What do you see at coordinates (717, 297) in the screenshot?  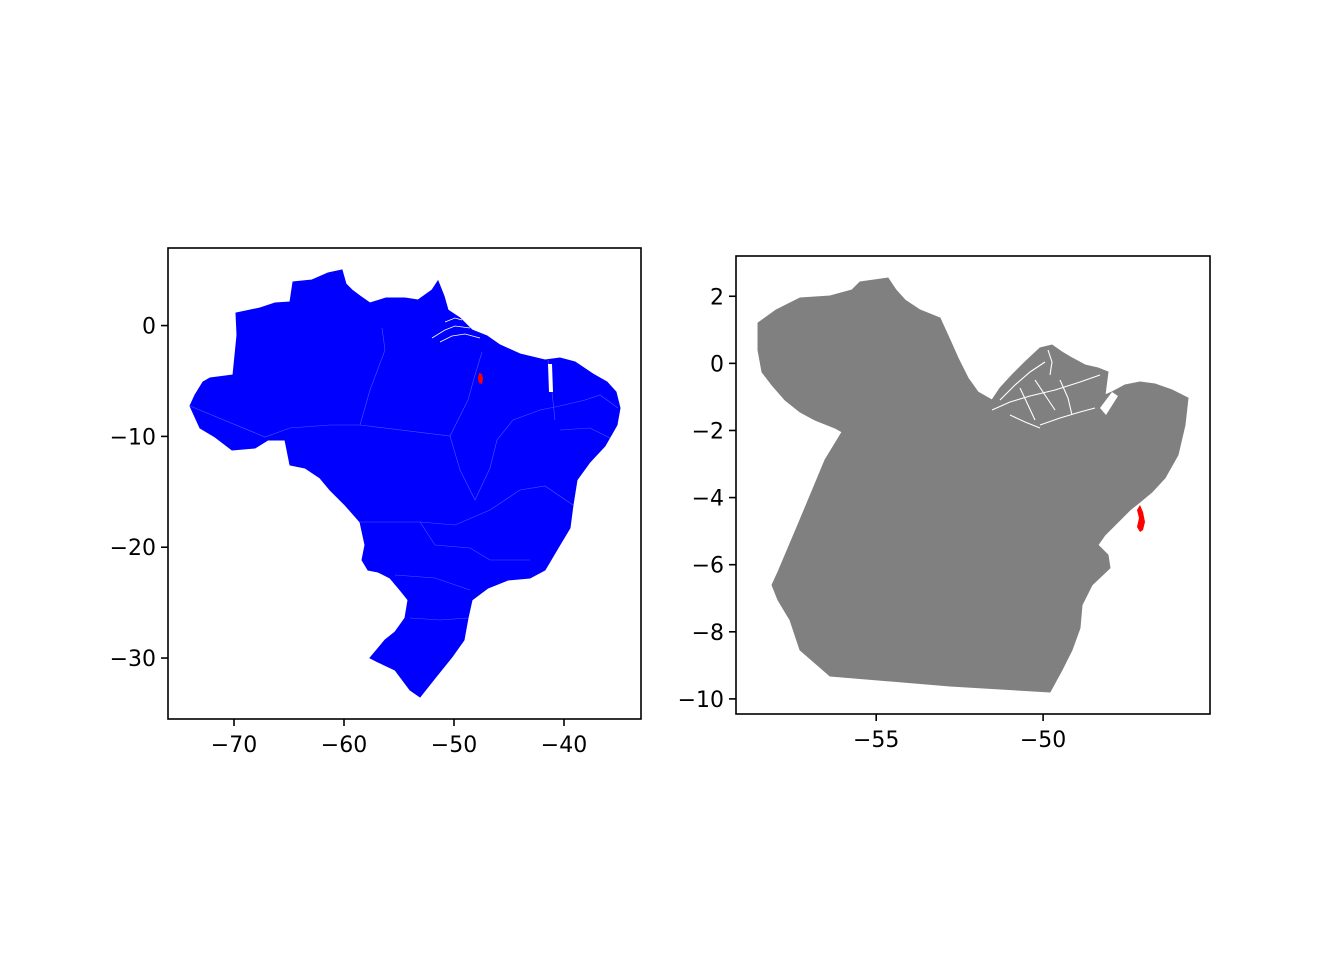 I see `para-y-tick-label: 2` at bounding box center [717, 297].